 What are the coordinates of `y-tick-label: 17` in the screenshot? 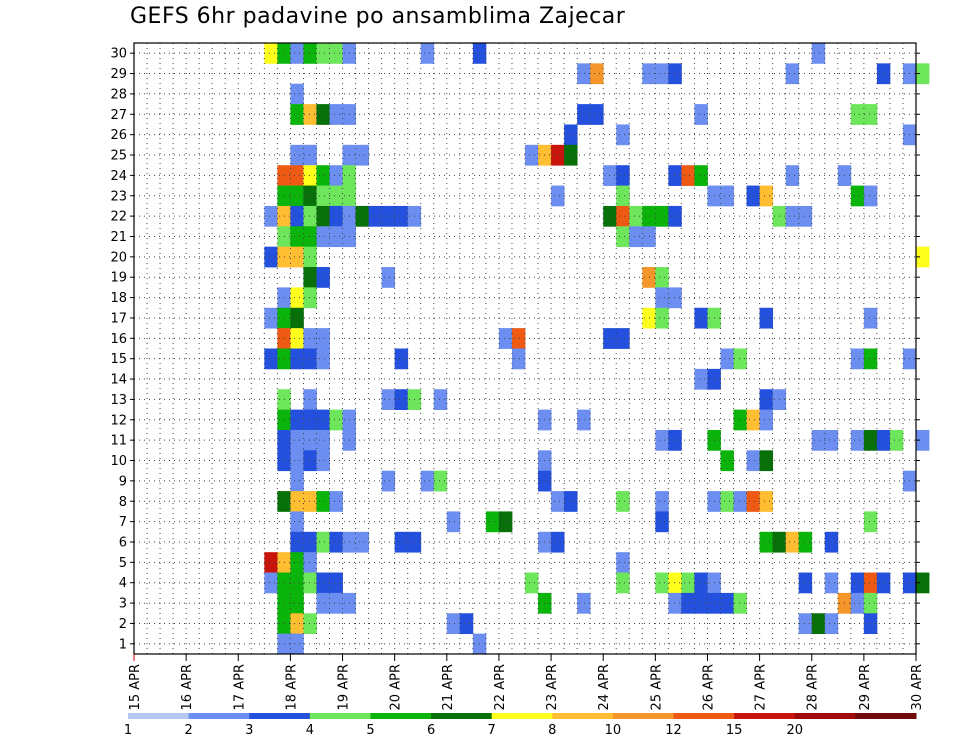 It's located at (118, 318).